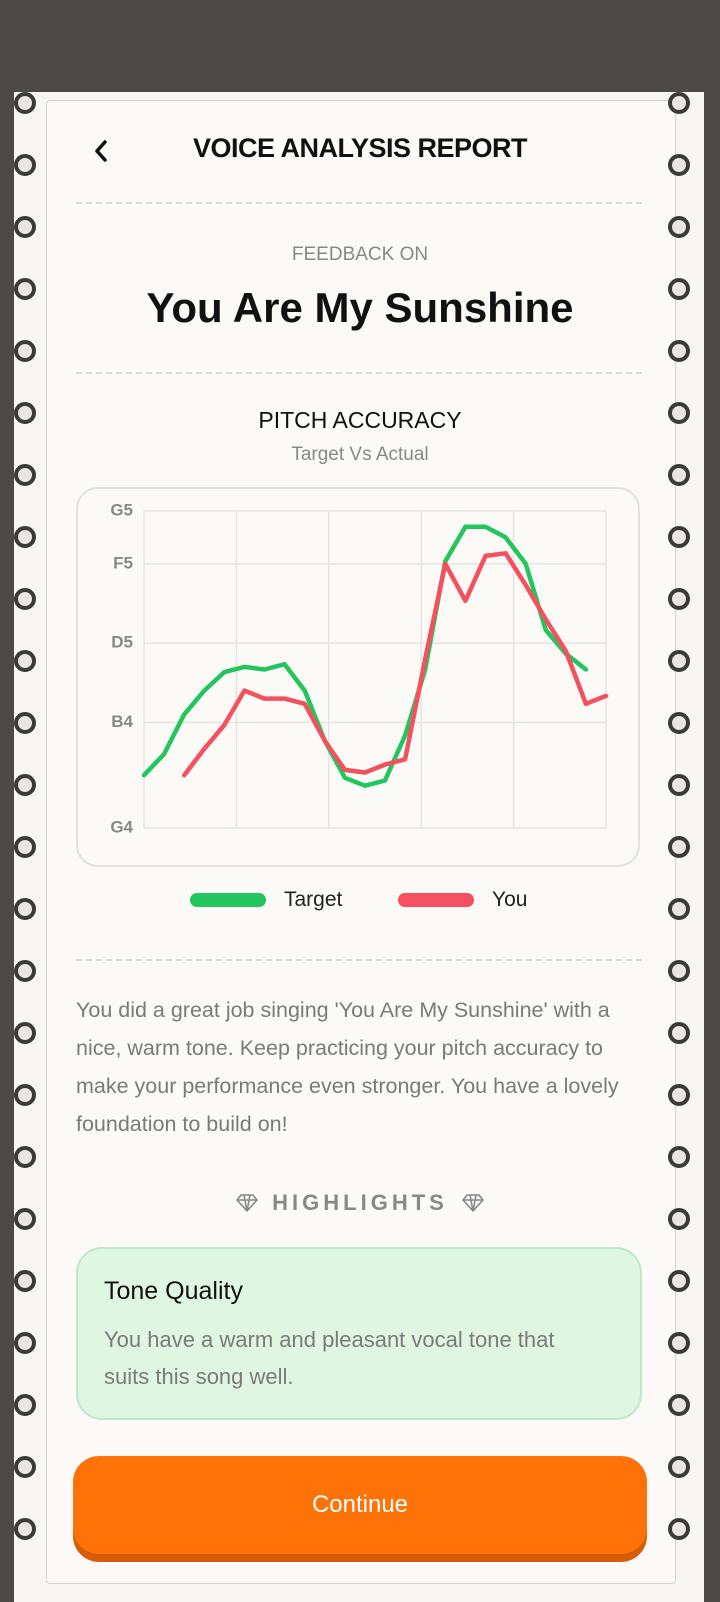 This screenshot has width=720, height=1602. I want to click on legend-label: You, so click(510, 899).